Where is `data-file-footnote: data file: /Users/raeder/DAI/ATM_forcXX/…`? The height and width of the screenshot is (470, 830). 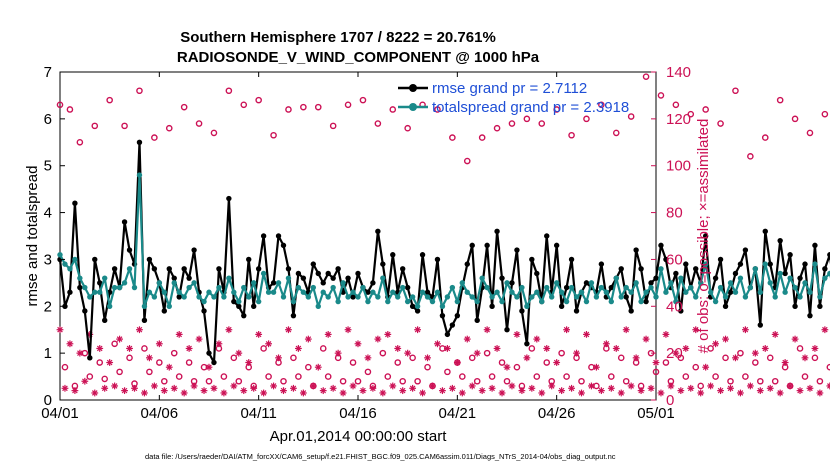
data-file-footnote: data file: /Users/raeder/DAI/ATM_forcXX/… is located at coordinates (380, 456).